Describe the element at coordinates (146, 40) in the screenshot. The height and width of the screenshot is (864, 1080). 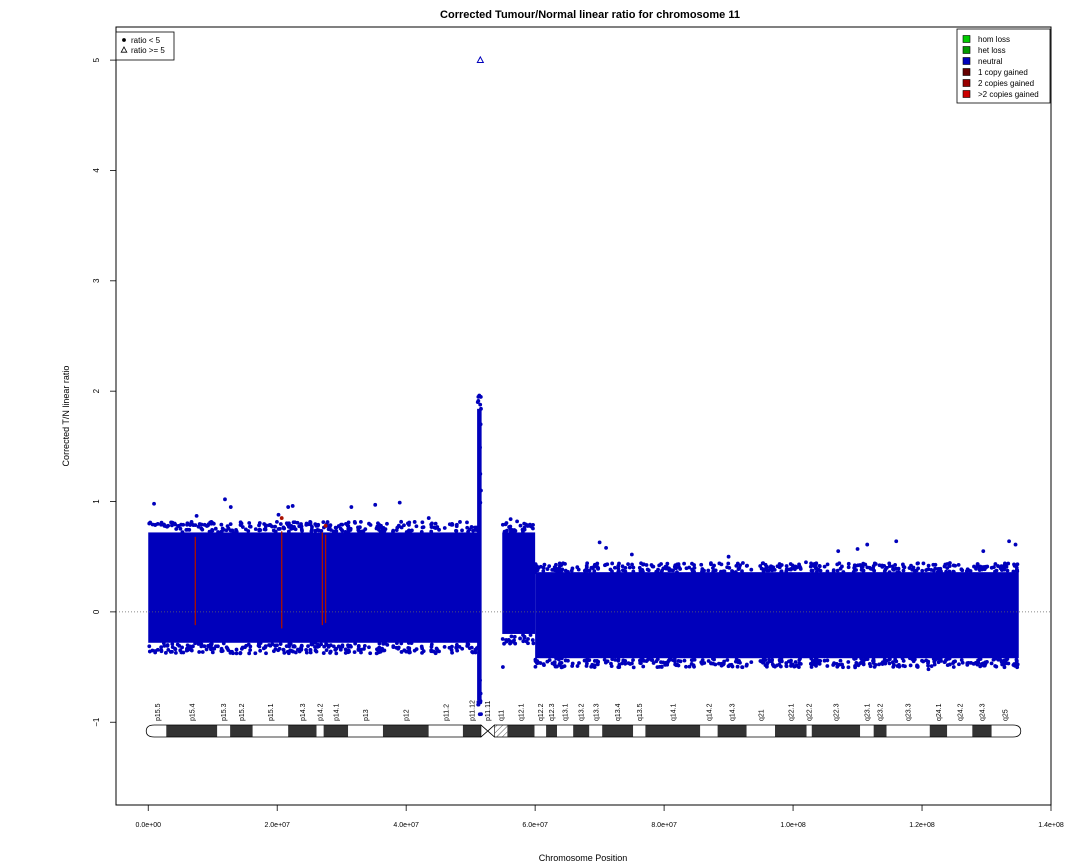
I see `shape-legend-label: ratio < 5` at that location.